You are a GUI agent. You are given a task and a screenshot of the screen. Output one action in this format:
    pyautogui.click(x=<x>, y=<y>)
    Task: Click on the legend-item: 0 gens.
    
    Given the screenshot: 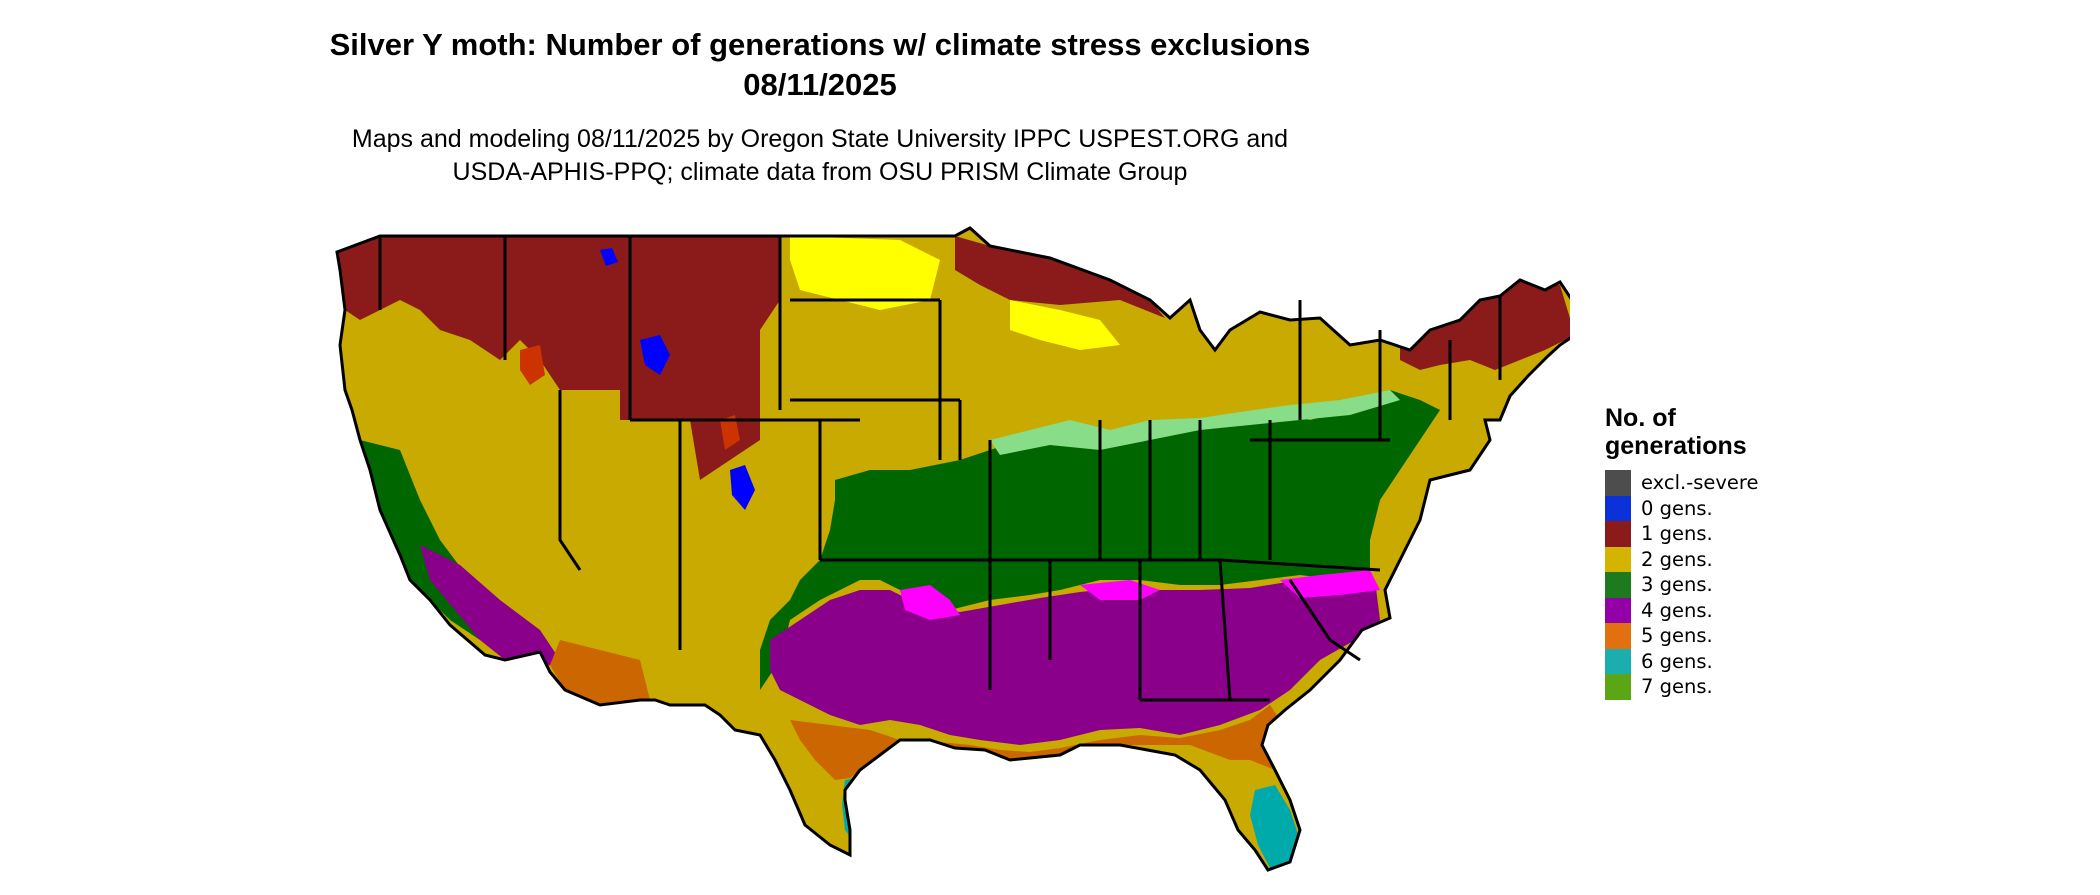 What is the action you would take?
    pyautogui.click(x=1682, y=508)
    